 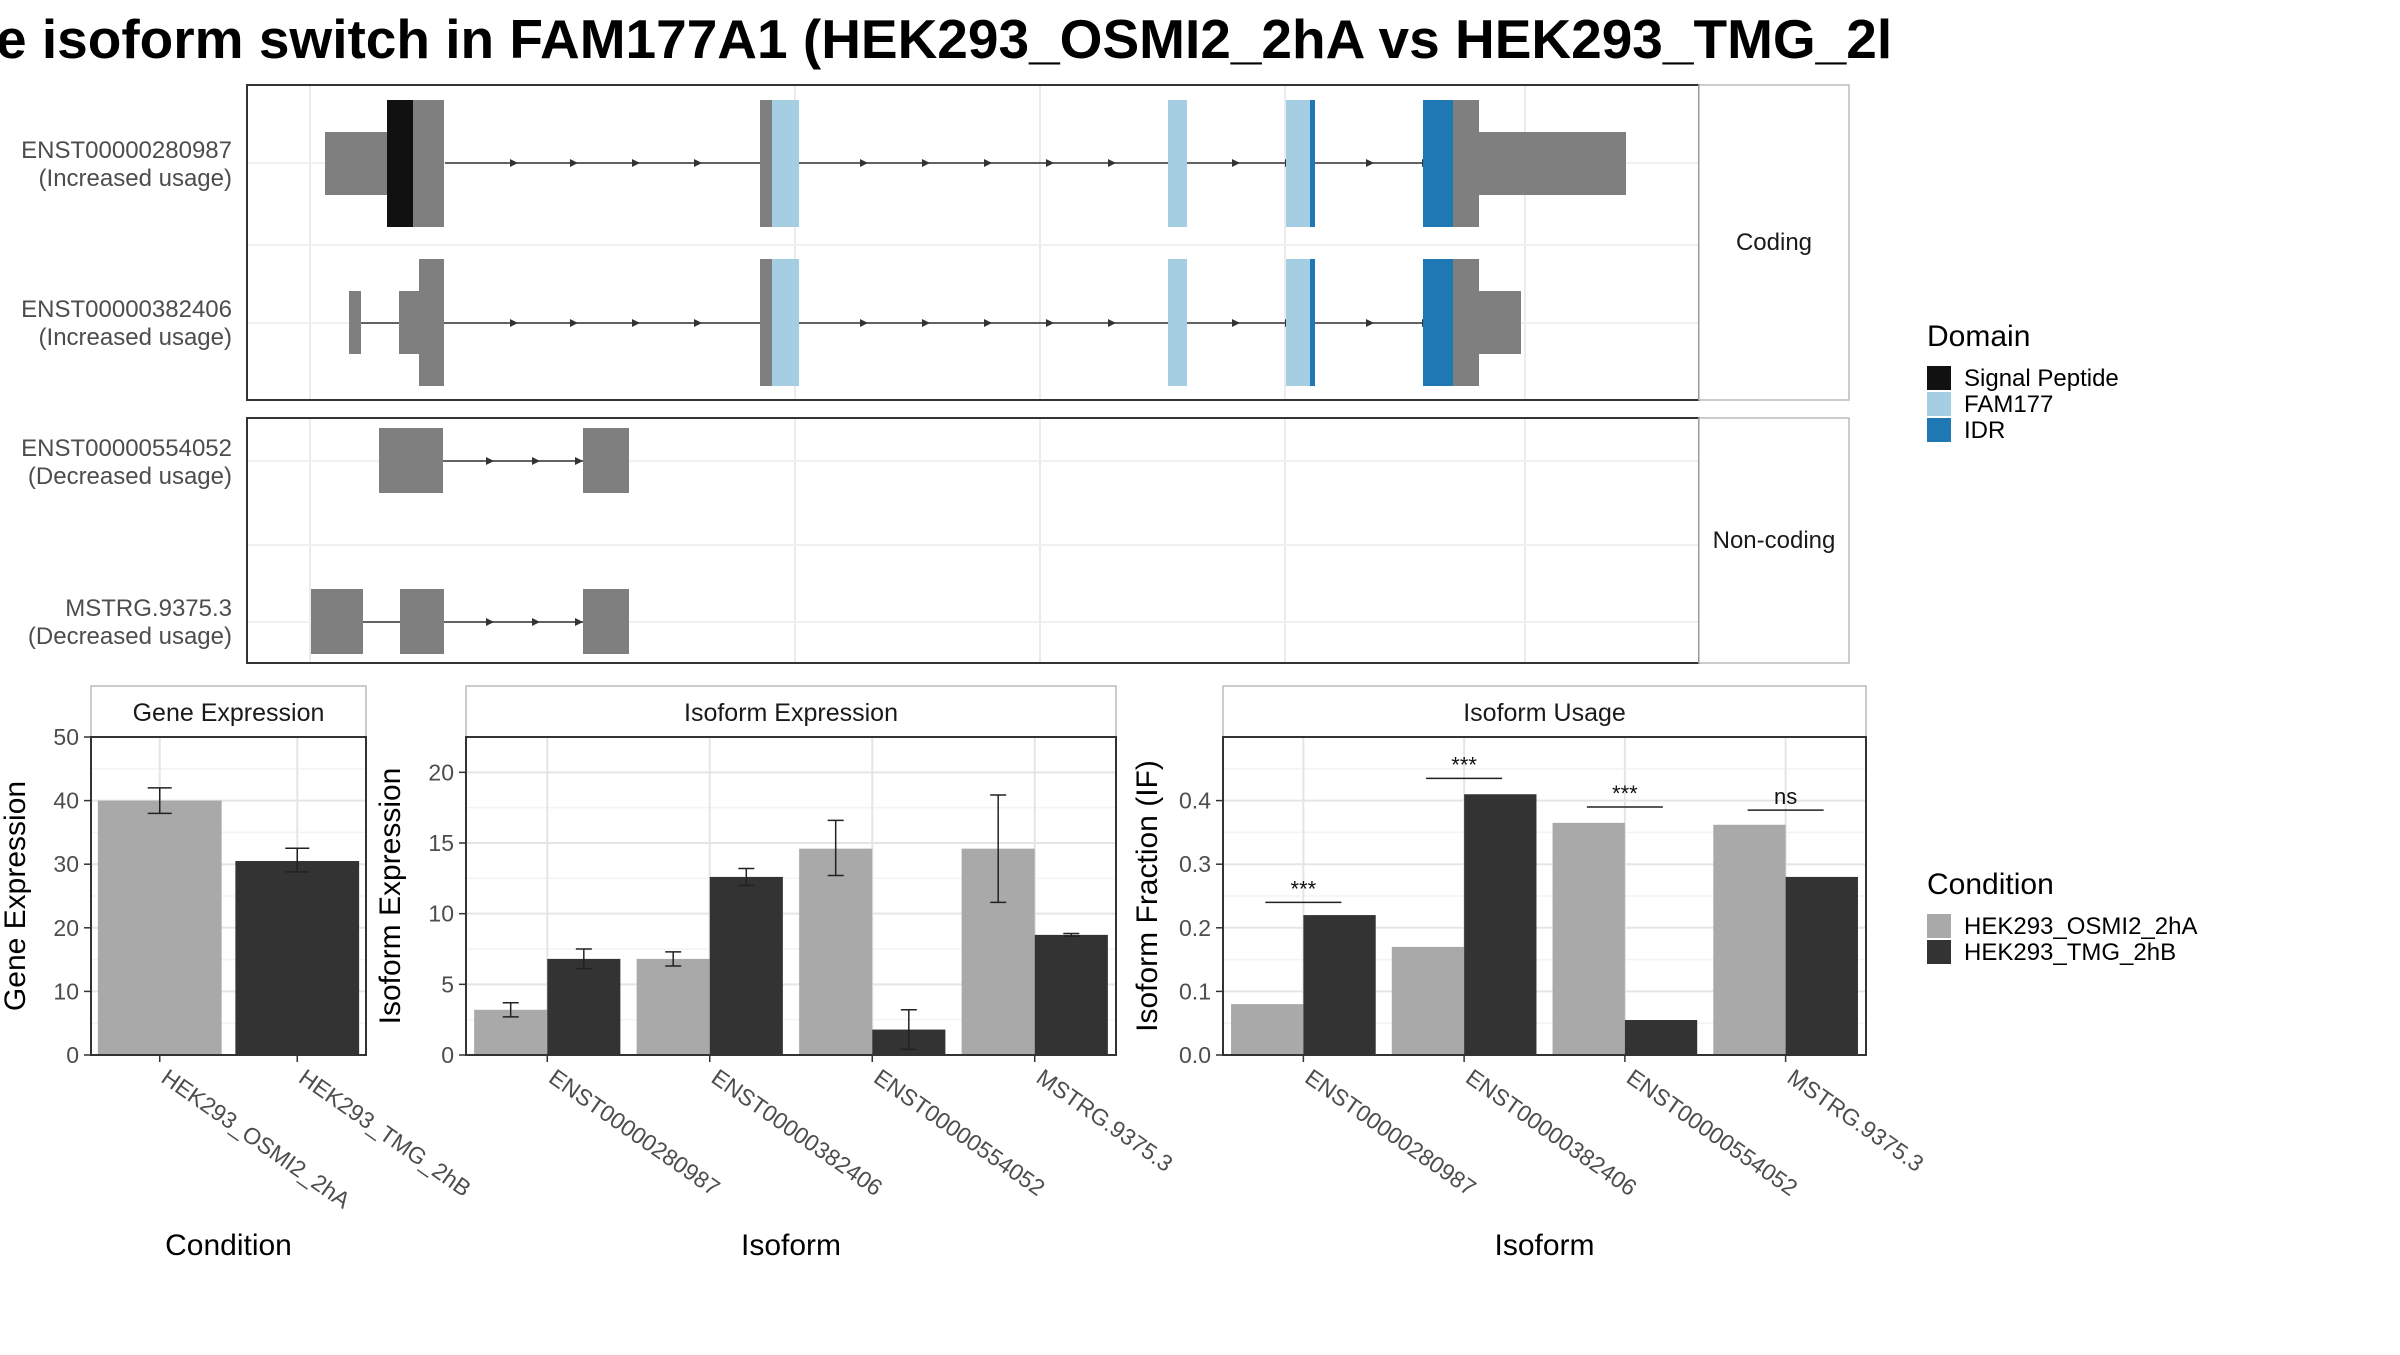 I want to click on panel-title: Isoform Expression, so click(x=791, y=713).